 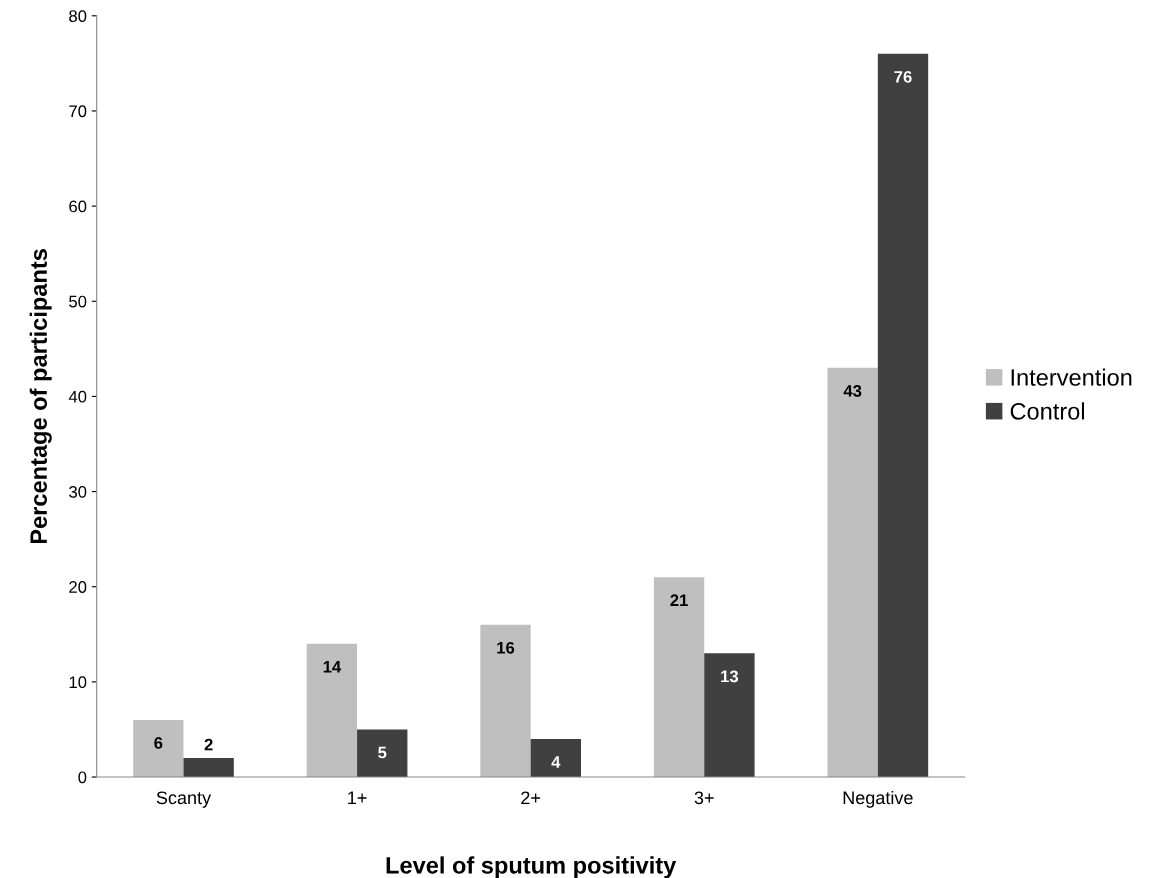 I want to click on data-label: 76, so click(x=903, y=76).